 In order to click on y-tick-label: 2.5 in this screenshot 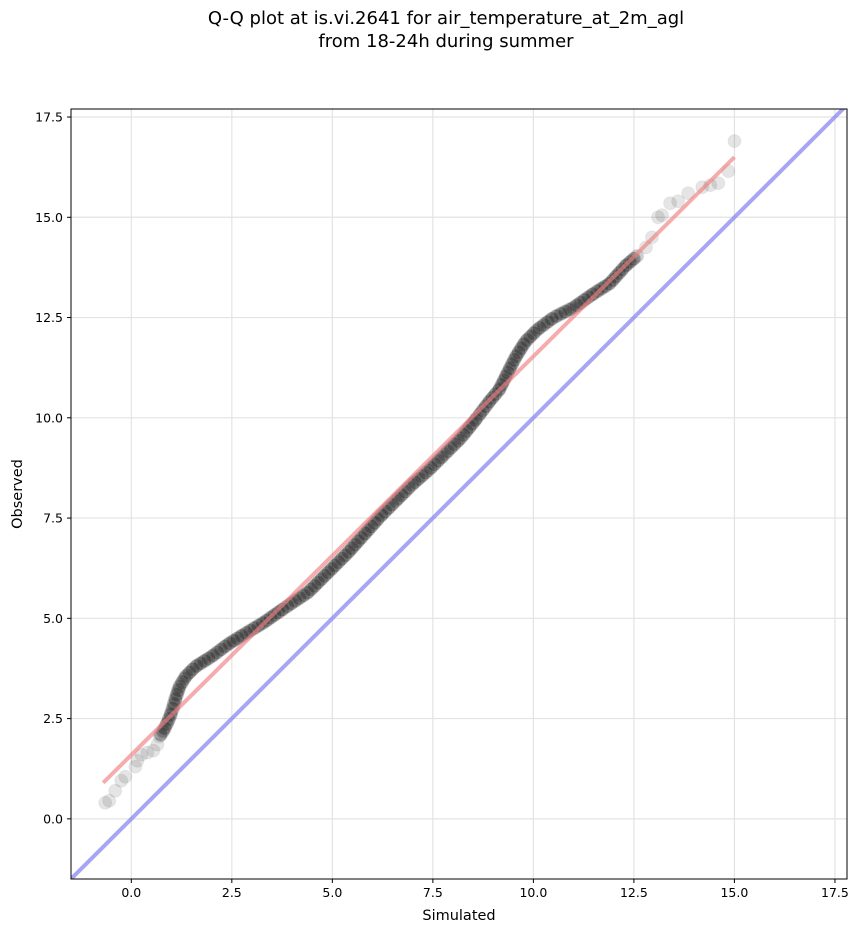, I will do `click(53, 718)`.